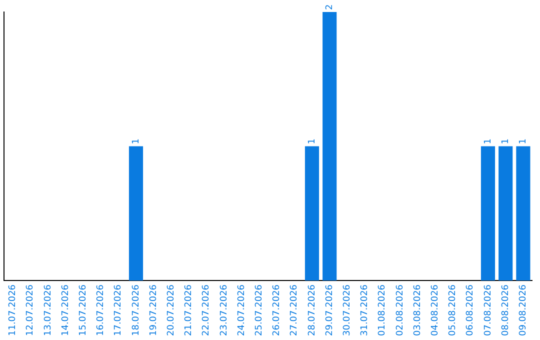 The width and height of the screenshot is (540, 340). I want to click on x-tick-label: 28.07.2026, so click(312, 310).